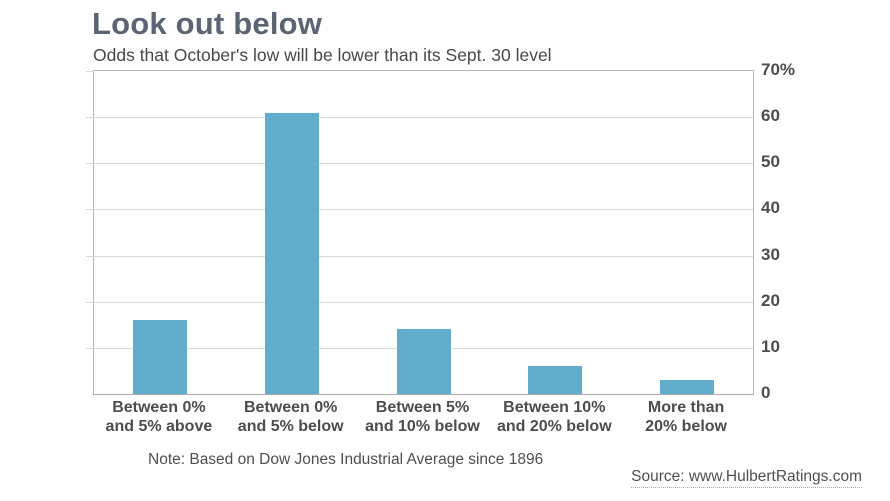 This screenshot has height=501, width=890. What do you see at coordinates (770, 162) in the screenshot?
I see `y-tick-label: 50` at bounding box center [770, 162].